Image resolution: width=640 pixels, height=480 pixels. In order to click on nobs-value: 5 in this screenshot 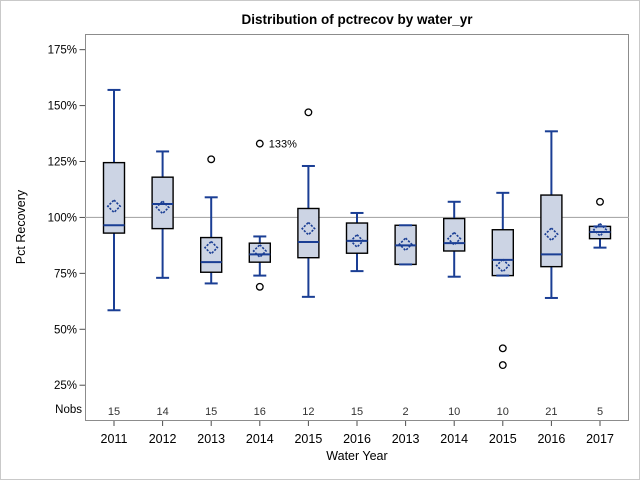, I will do `click(600, 412)`.